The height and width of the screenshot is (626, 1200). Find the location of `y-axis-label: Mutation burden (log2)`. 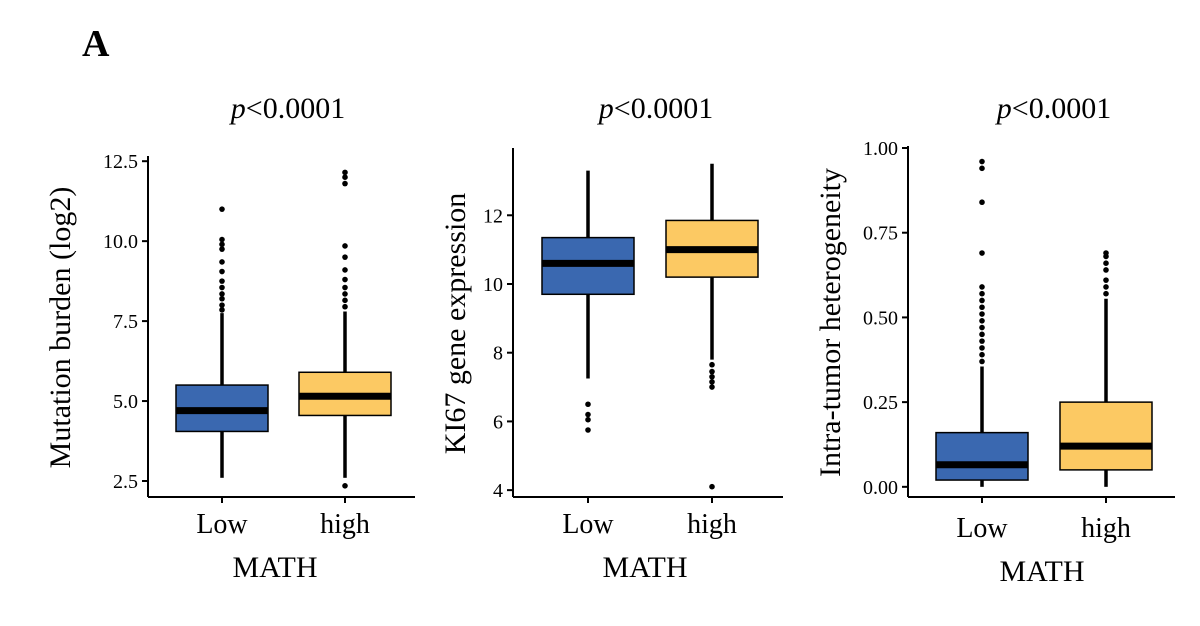

y-axis-label: Mutation burden (log2) is located at coordinates (60, 328).